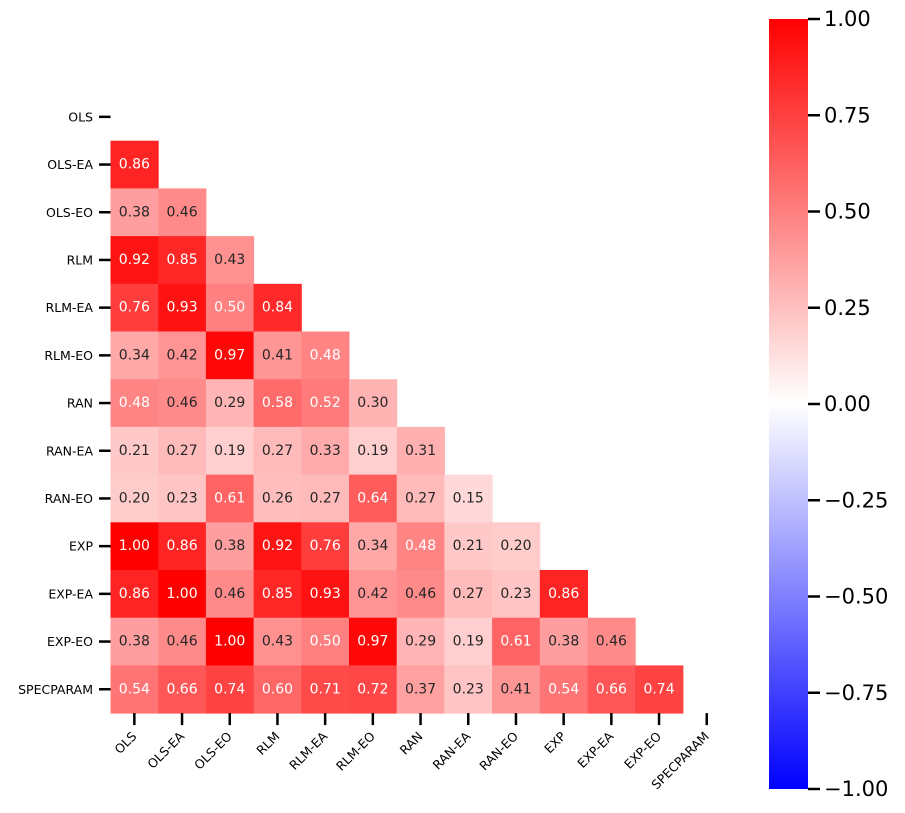  Describe the element at coordinates (181, 308) in the screenshot. I see `cell-label: 0.93` at that location.